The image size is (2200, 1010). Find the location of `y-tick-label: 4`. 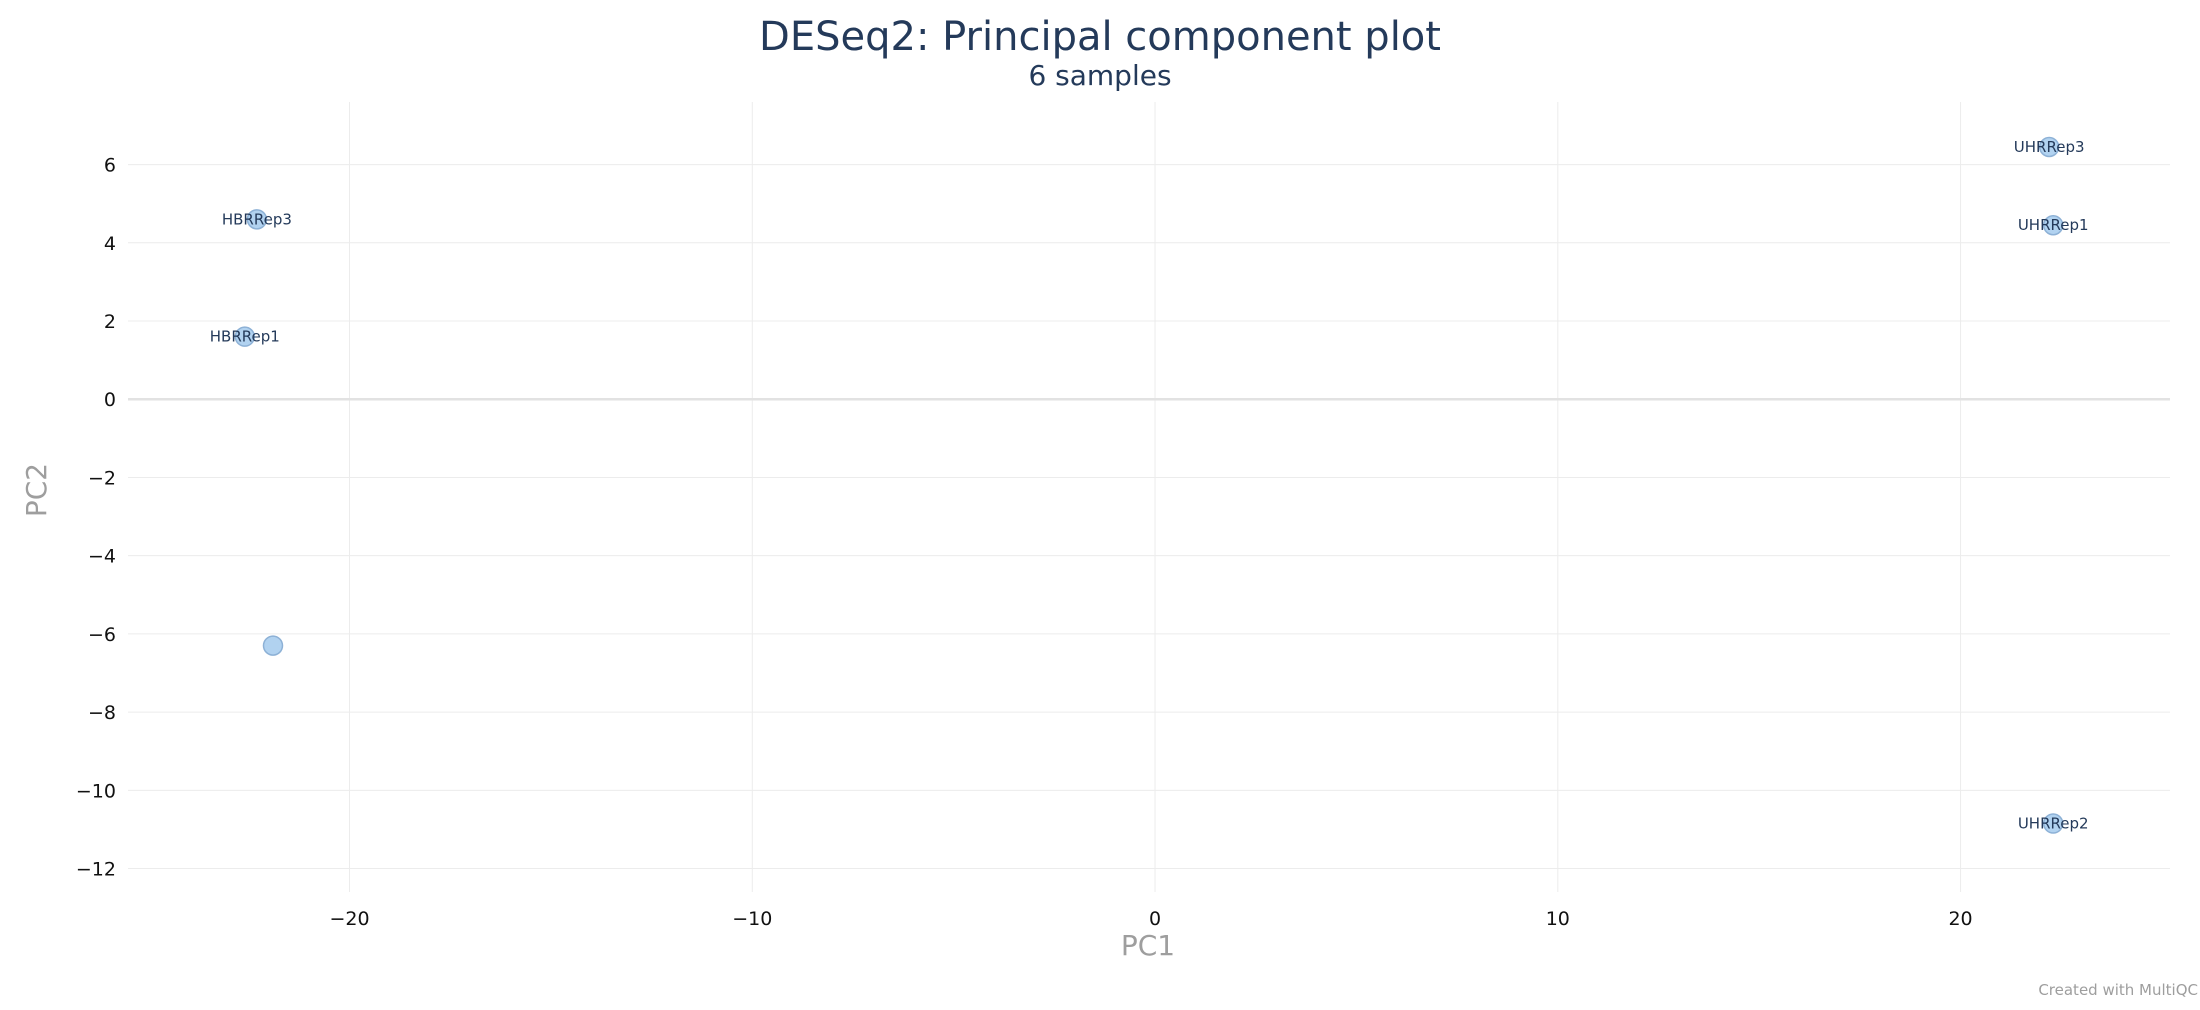

y-tick-label: 4 is located at coordinates (110, 244).